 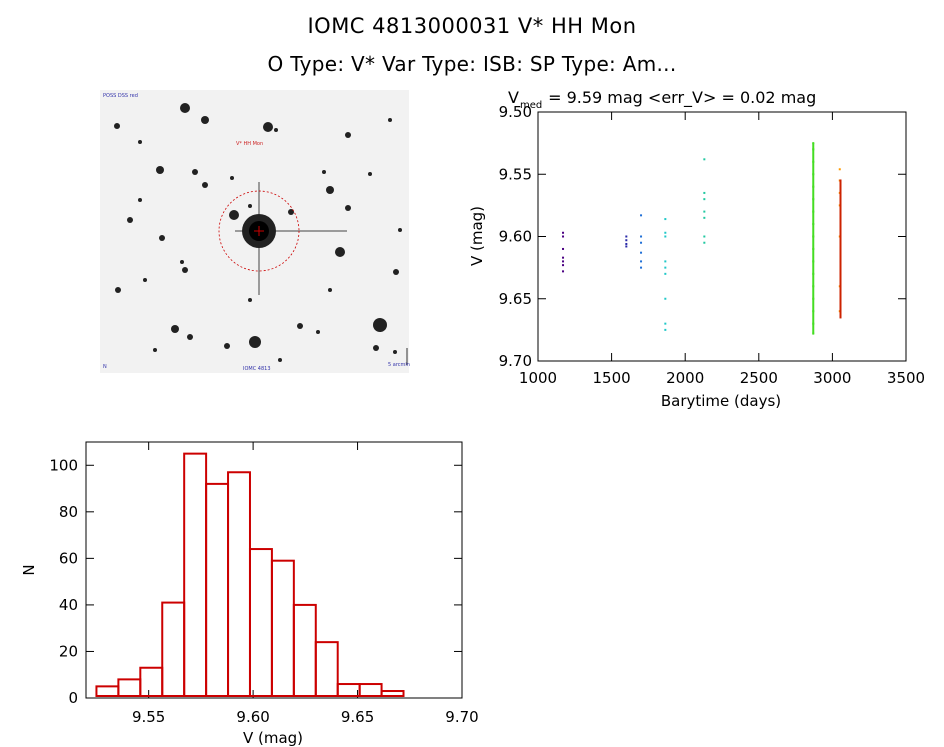 I want to click on histogram-x-label: V (mag), so click(x=273, y=738).